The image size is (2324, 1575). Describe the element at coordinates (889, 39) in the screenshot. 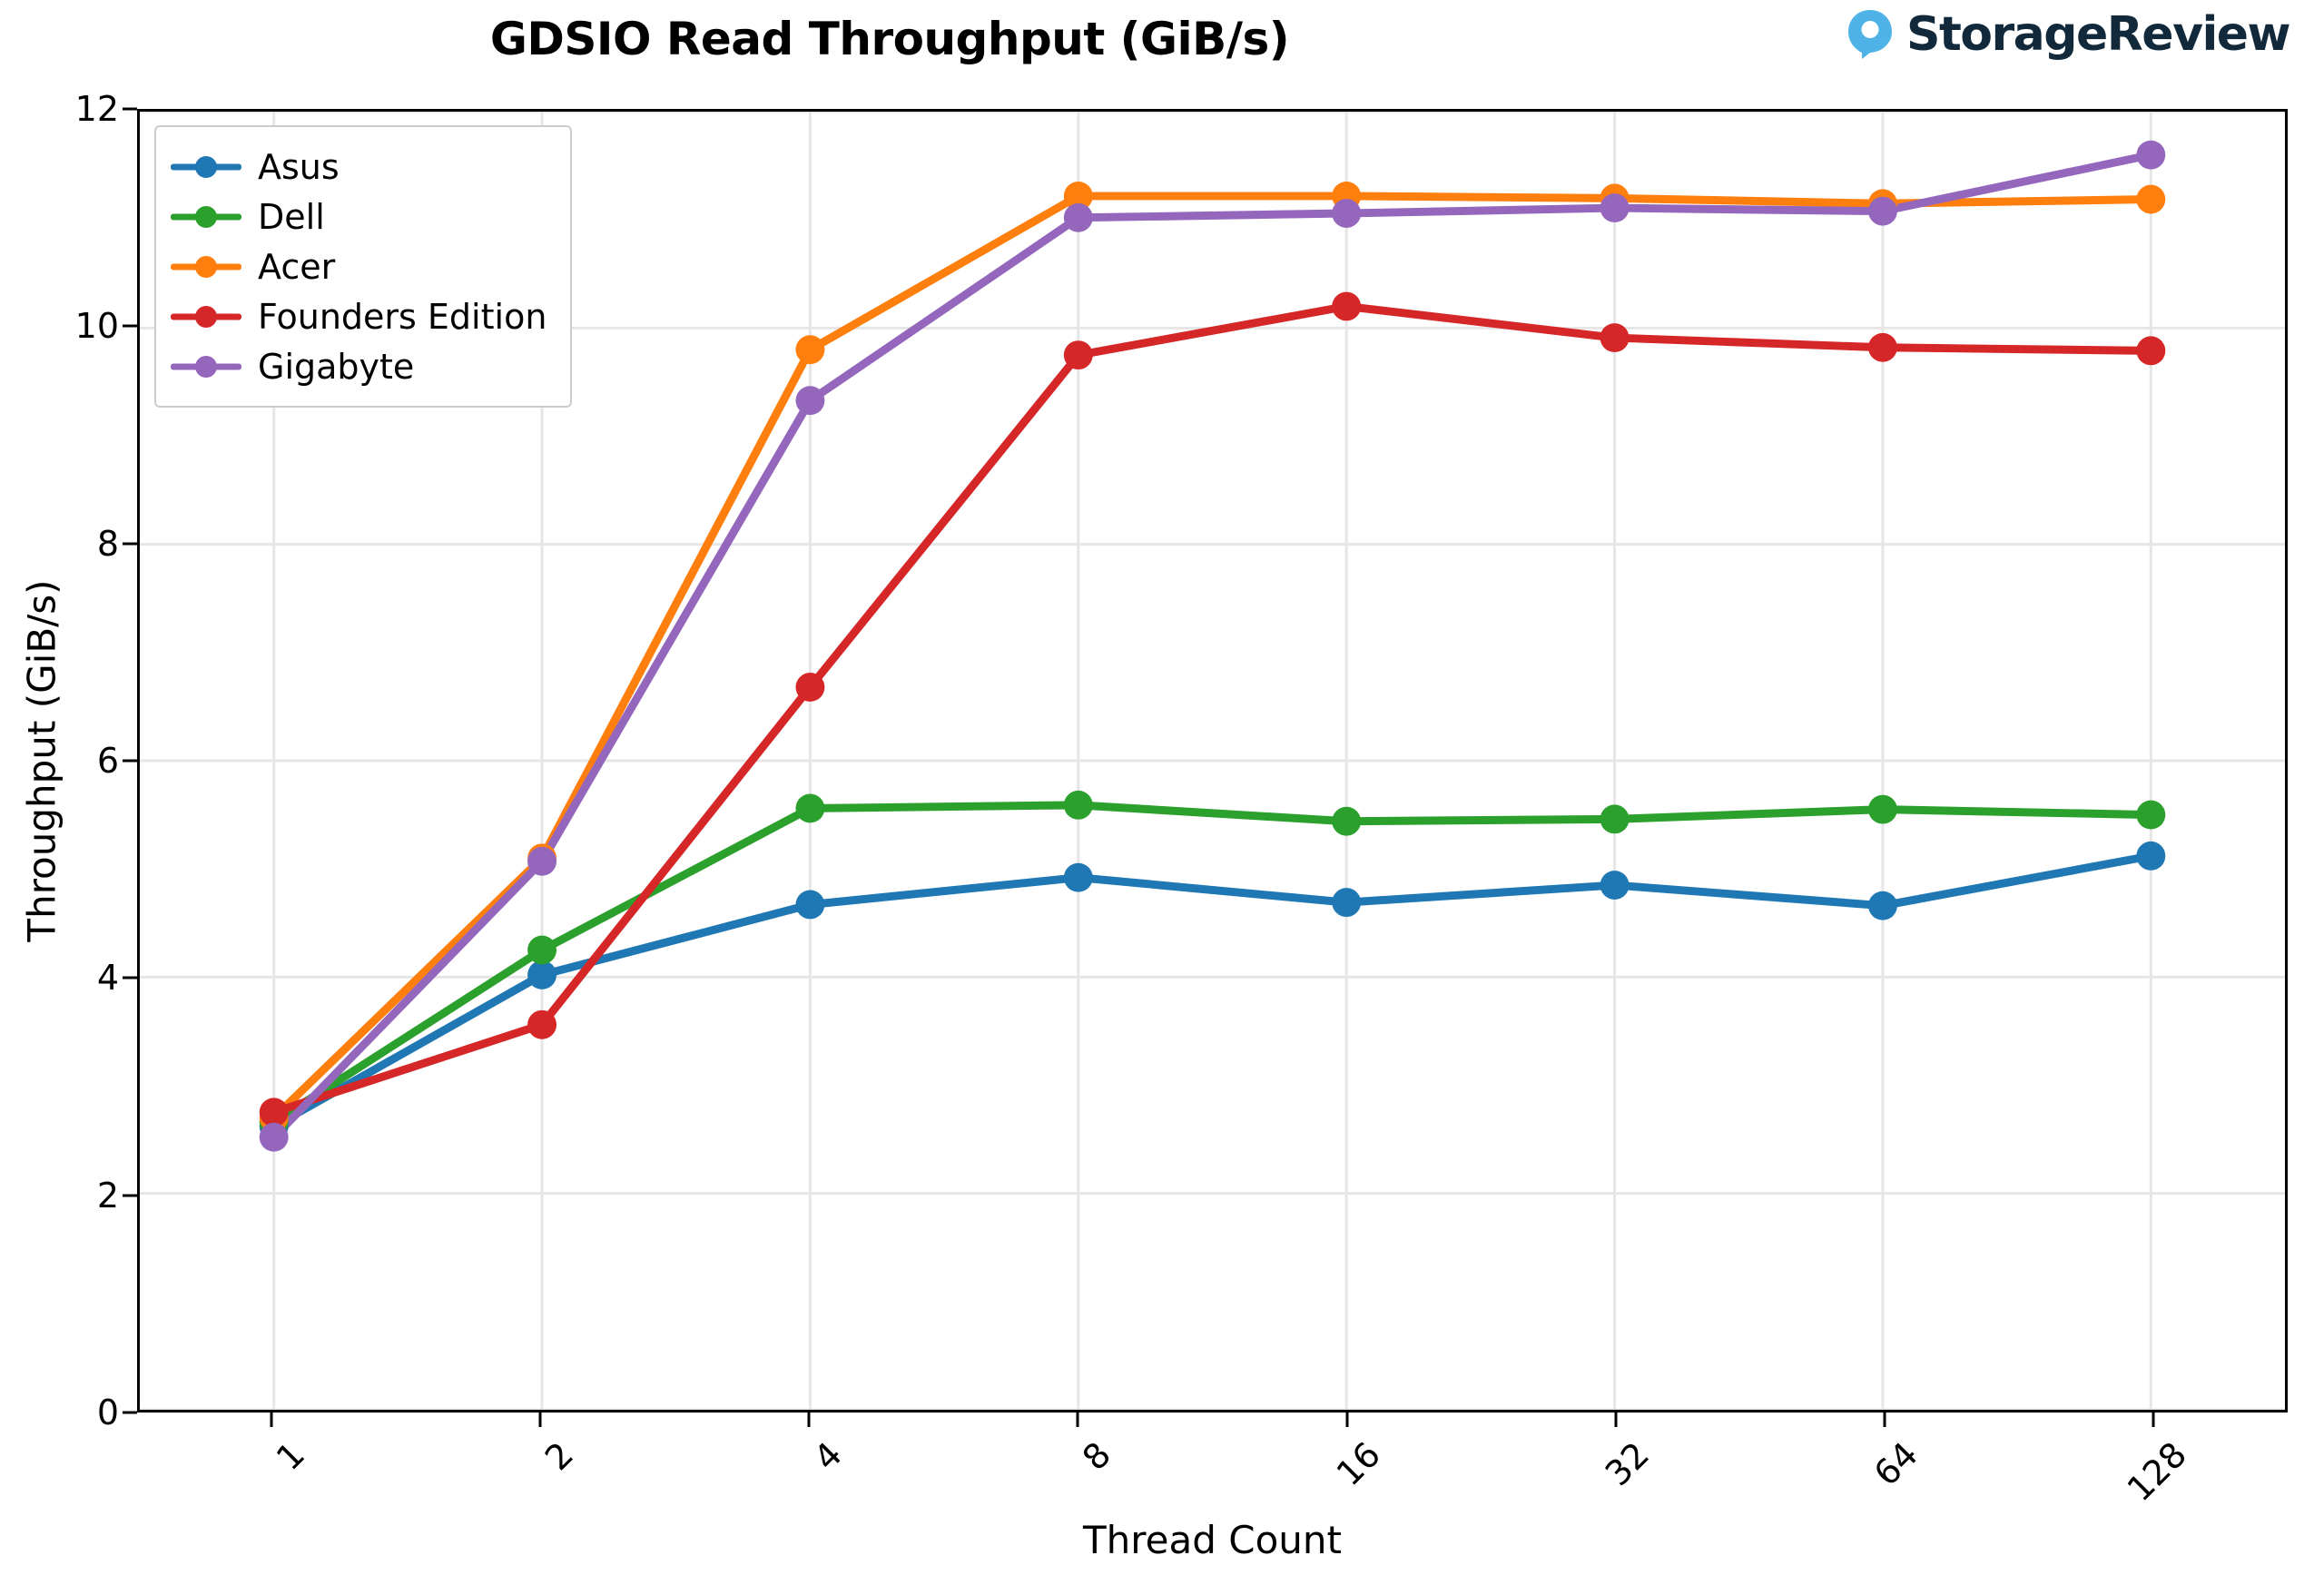

I see `page-title: GDSIO Read Throughput (GiB/s)` at that location.